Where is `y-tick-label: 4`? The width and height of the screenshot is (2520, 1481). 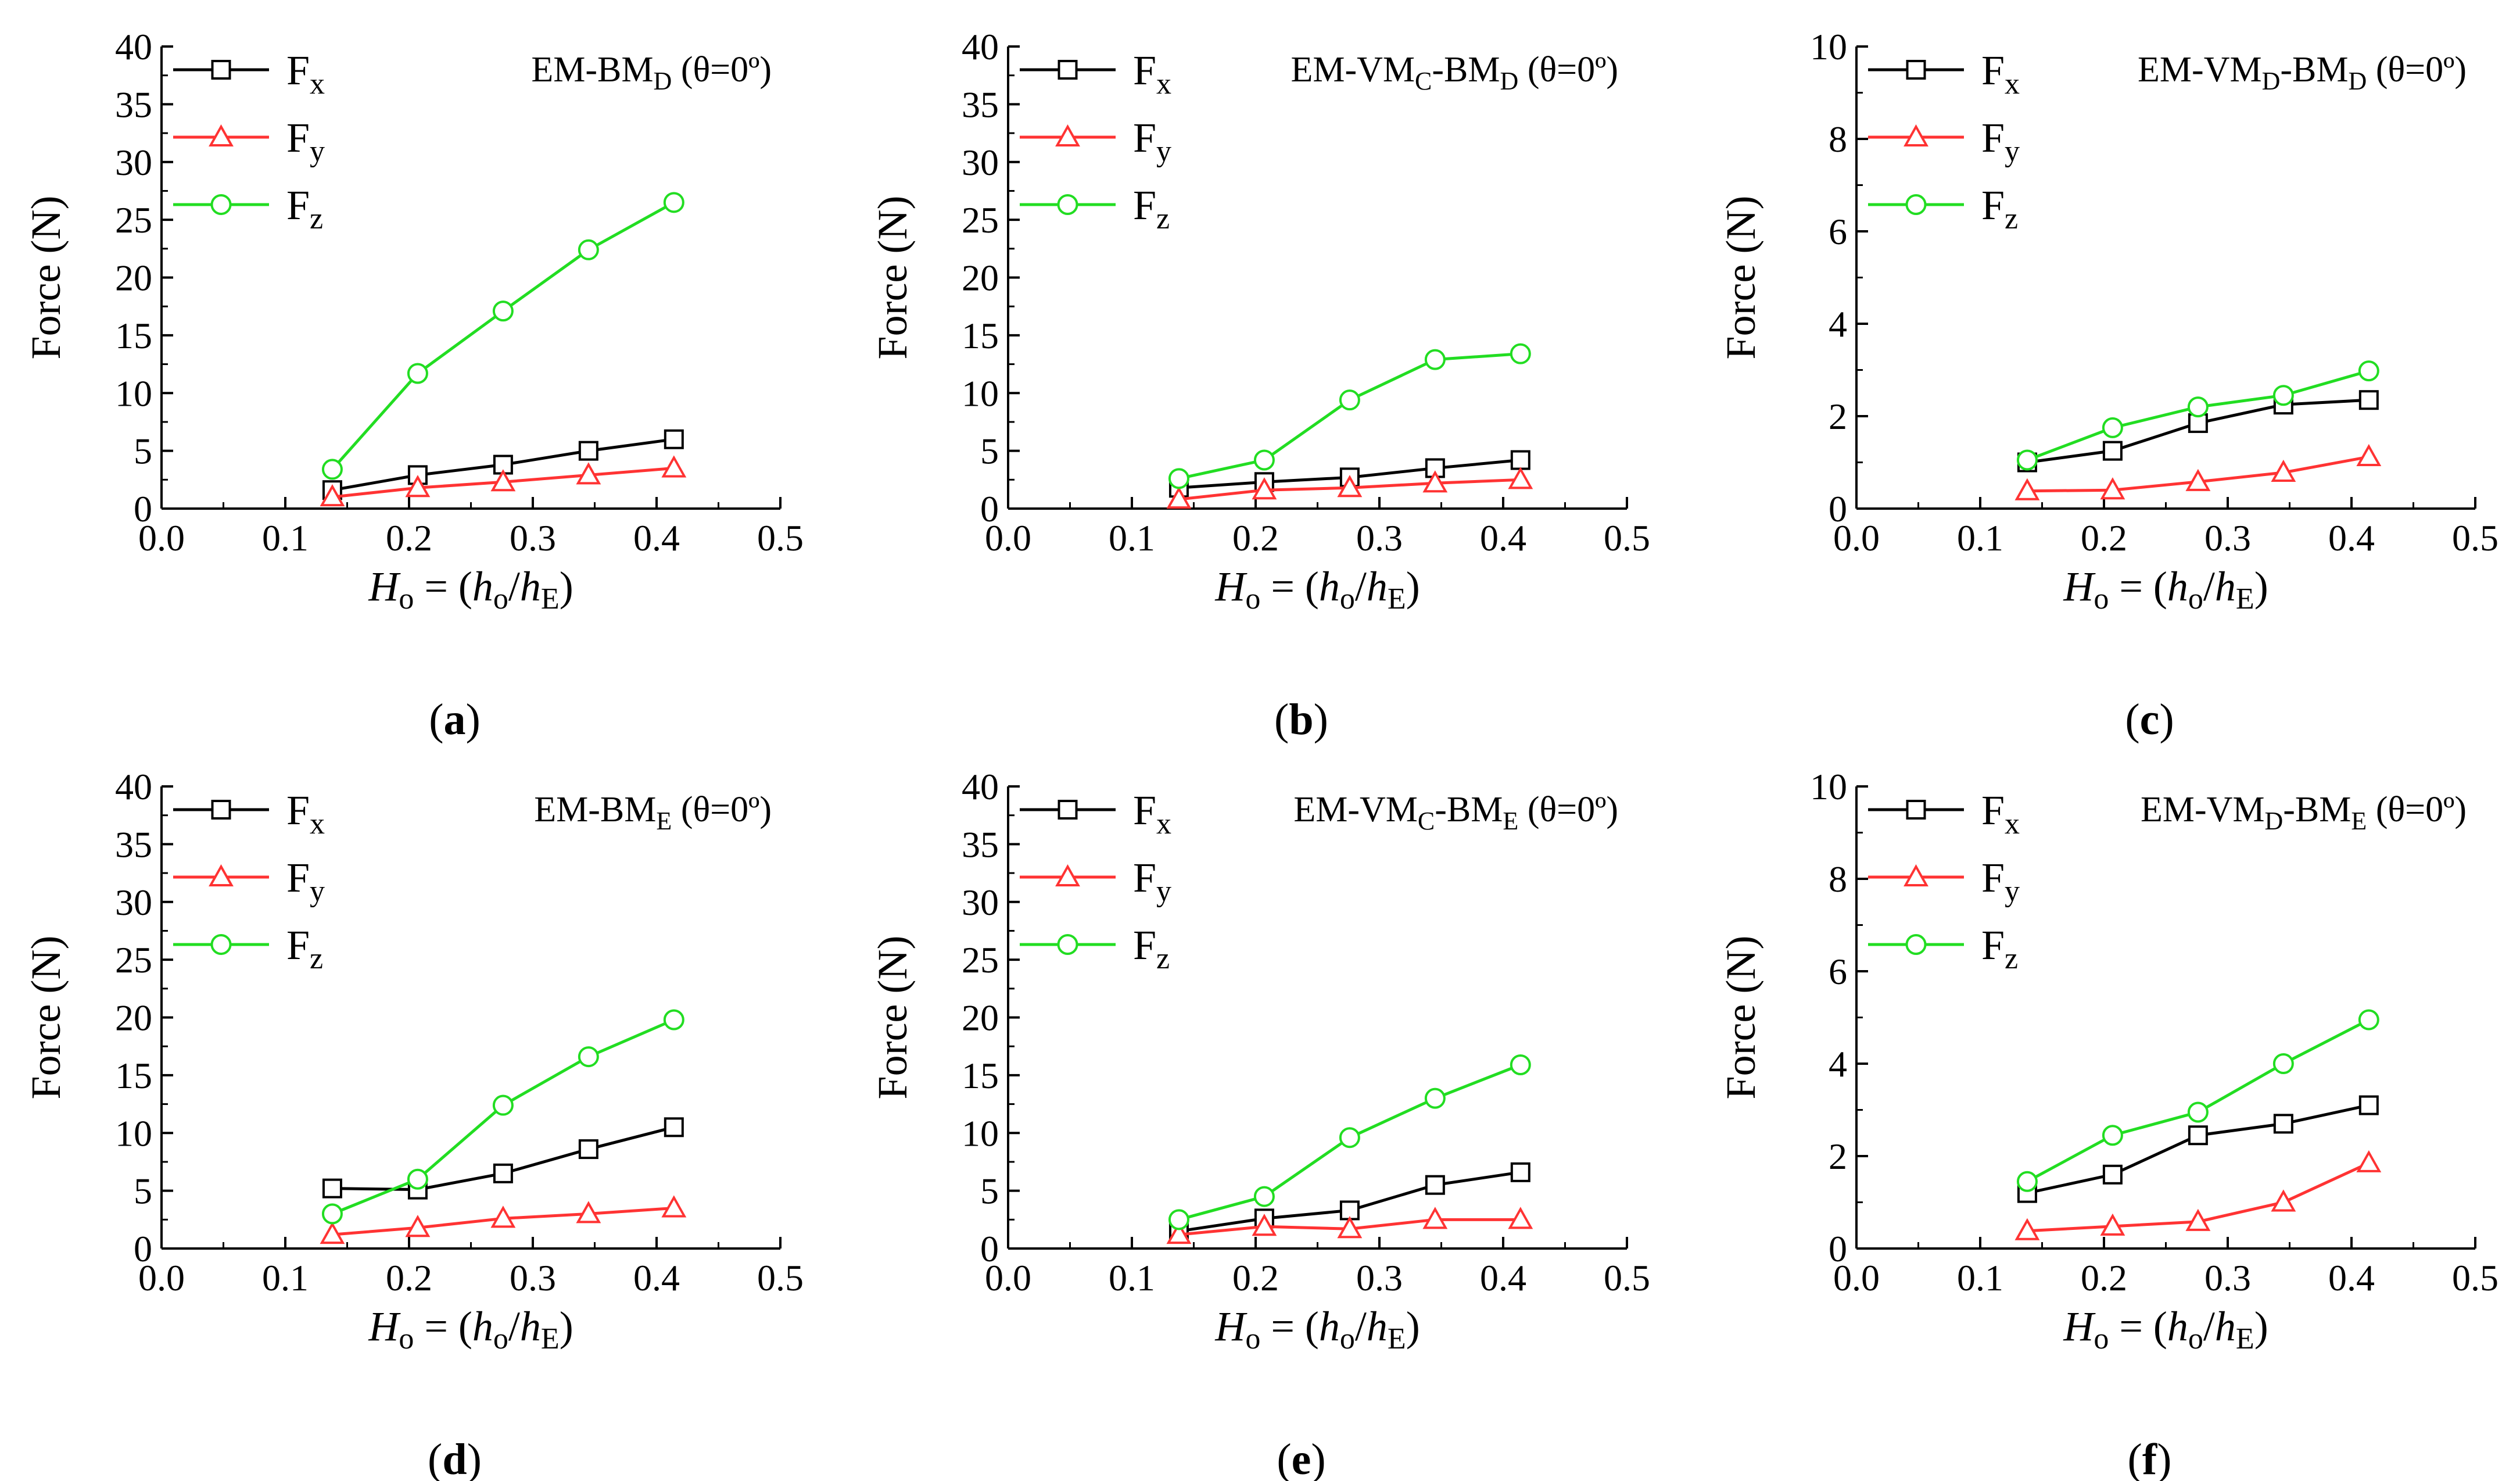
y-tick-label: 4 is located at coordinates (1838, 324).